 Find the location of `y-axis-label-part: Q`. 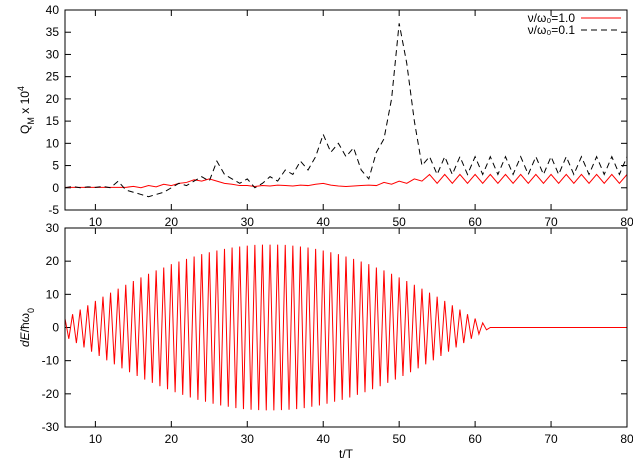

y-axis-label-part: Q is located at coordinates (25, 129).